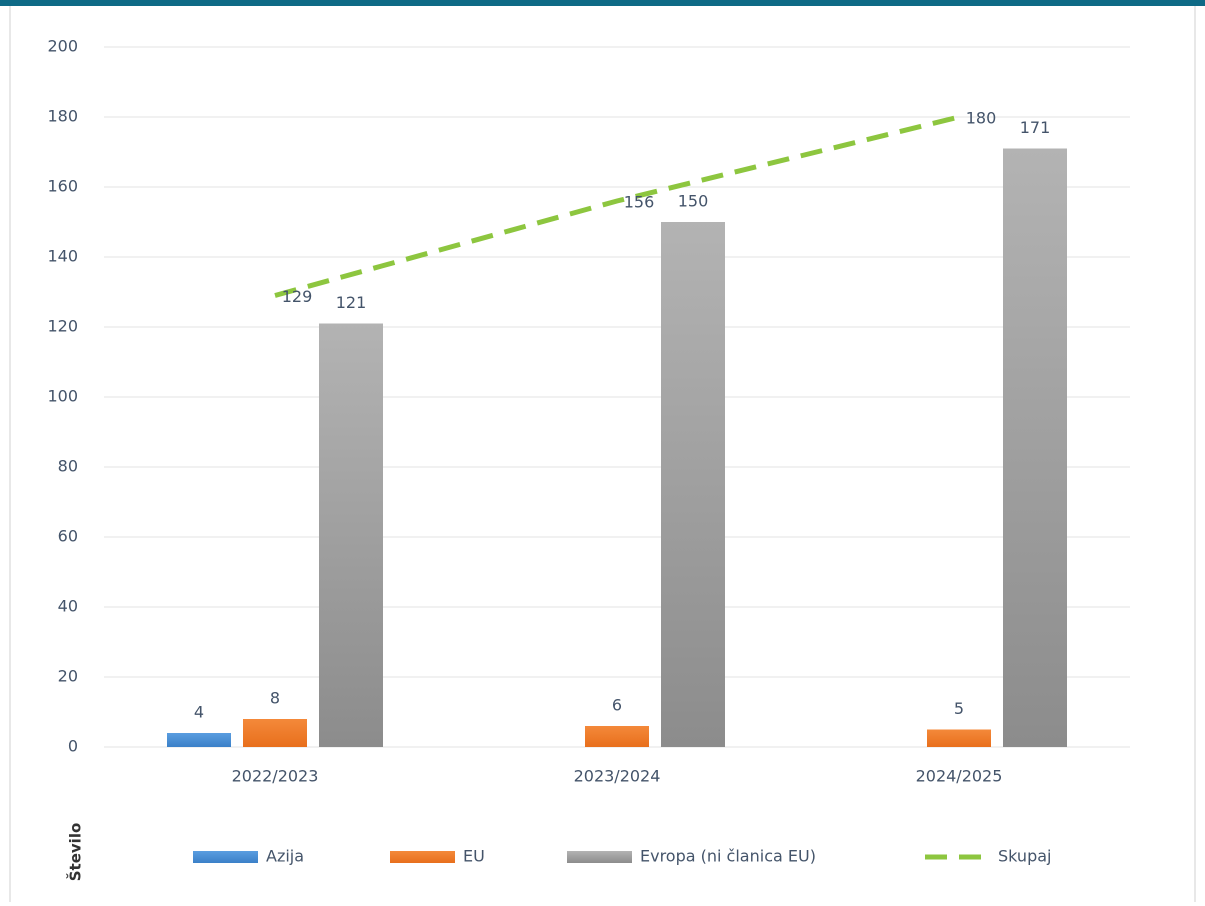 Image resolution: width=1205 pixels, height=906 pixels. I want to click on y-tick-label: 180, so click(62, 116).